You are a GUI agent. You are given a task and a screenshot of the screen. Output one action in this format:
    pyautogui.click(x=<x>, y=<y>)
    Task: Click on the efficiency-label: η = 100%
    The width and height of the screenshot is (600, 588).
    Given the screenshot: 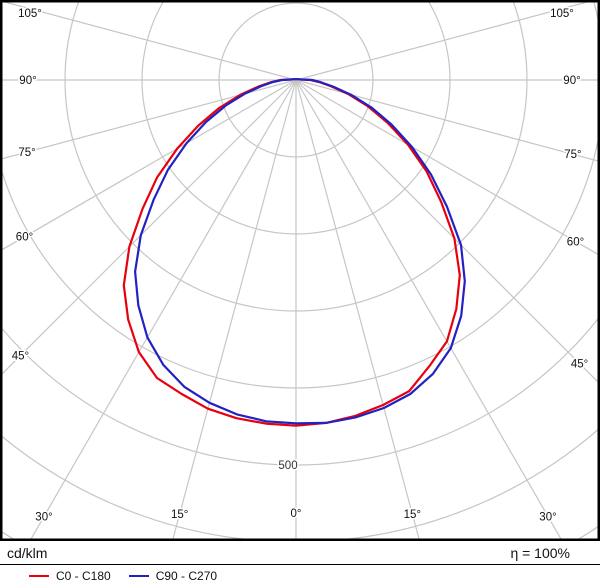 What is the action you would take?
    pyautogui.click(x=540, y=552)
    